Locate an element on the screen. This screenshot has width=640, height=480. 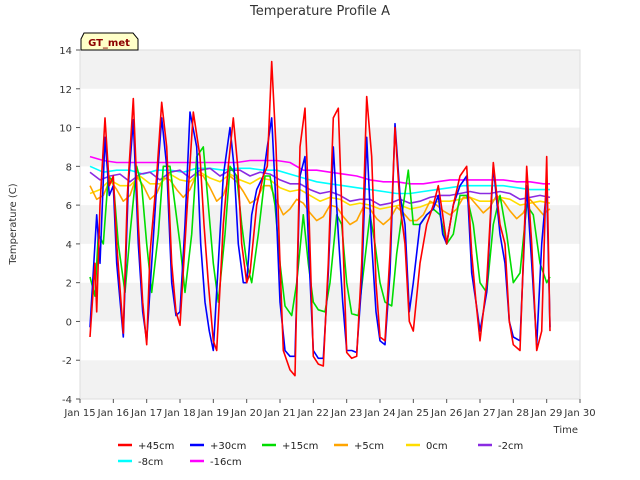
legend-label: +45cm is located at coordinates (156, 446).